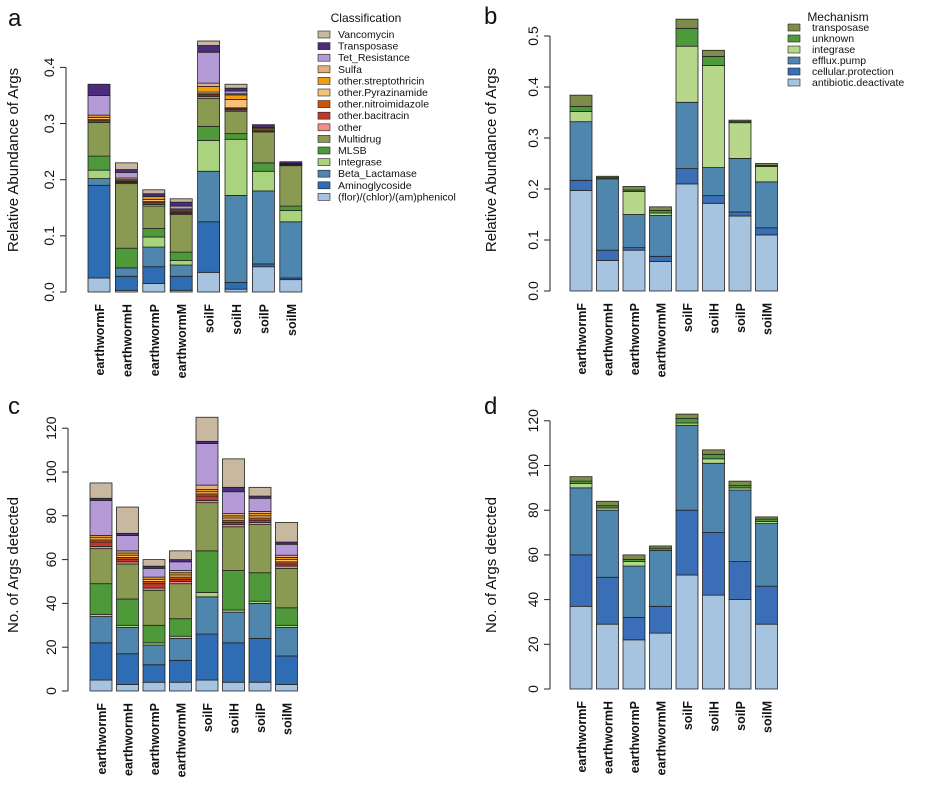 The width and height of the screenshot is (926, 794). Describe the element at coordinates (581, 151) in the screenshot. I see `bar-segment-b-earthwormF-efflux-pump` at that location.